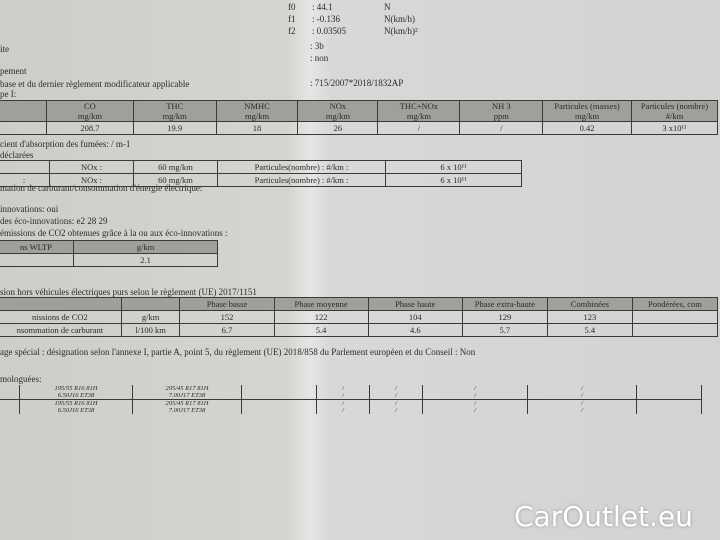 Image resolution: width=720 pixels, height=540 pixels. I want to click on table-cell: THC+NOx mg/km, so click(419, 111).